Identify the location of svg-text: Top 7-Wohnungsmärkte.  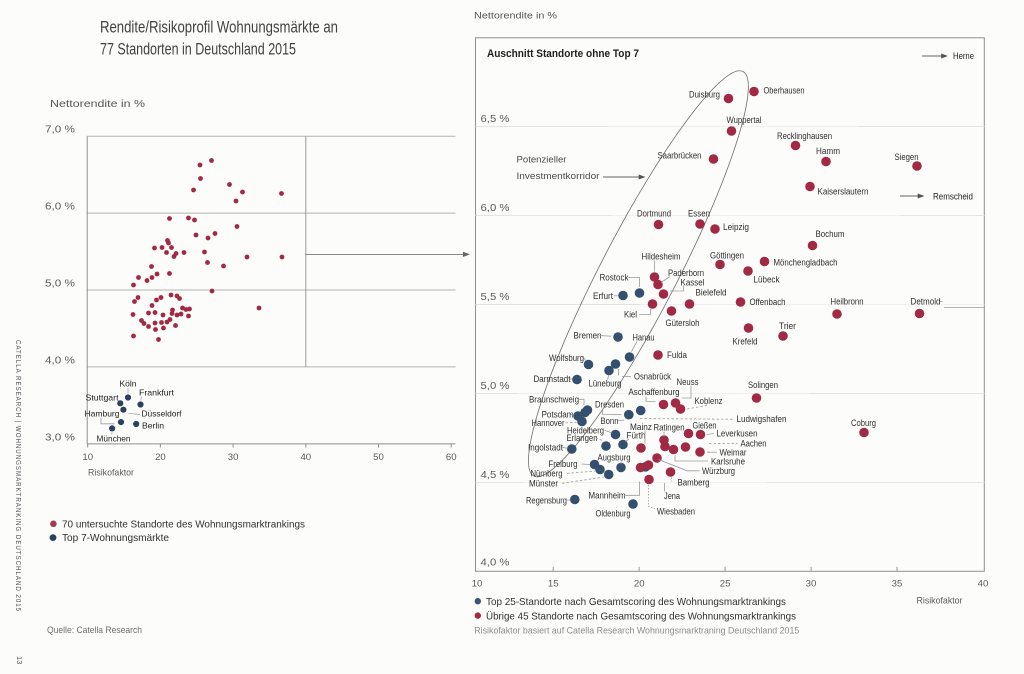
(115, 538).